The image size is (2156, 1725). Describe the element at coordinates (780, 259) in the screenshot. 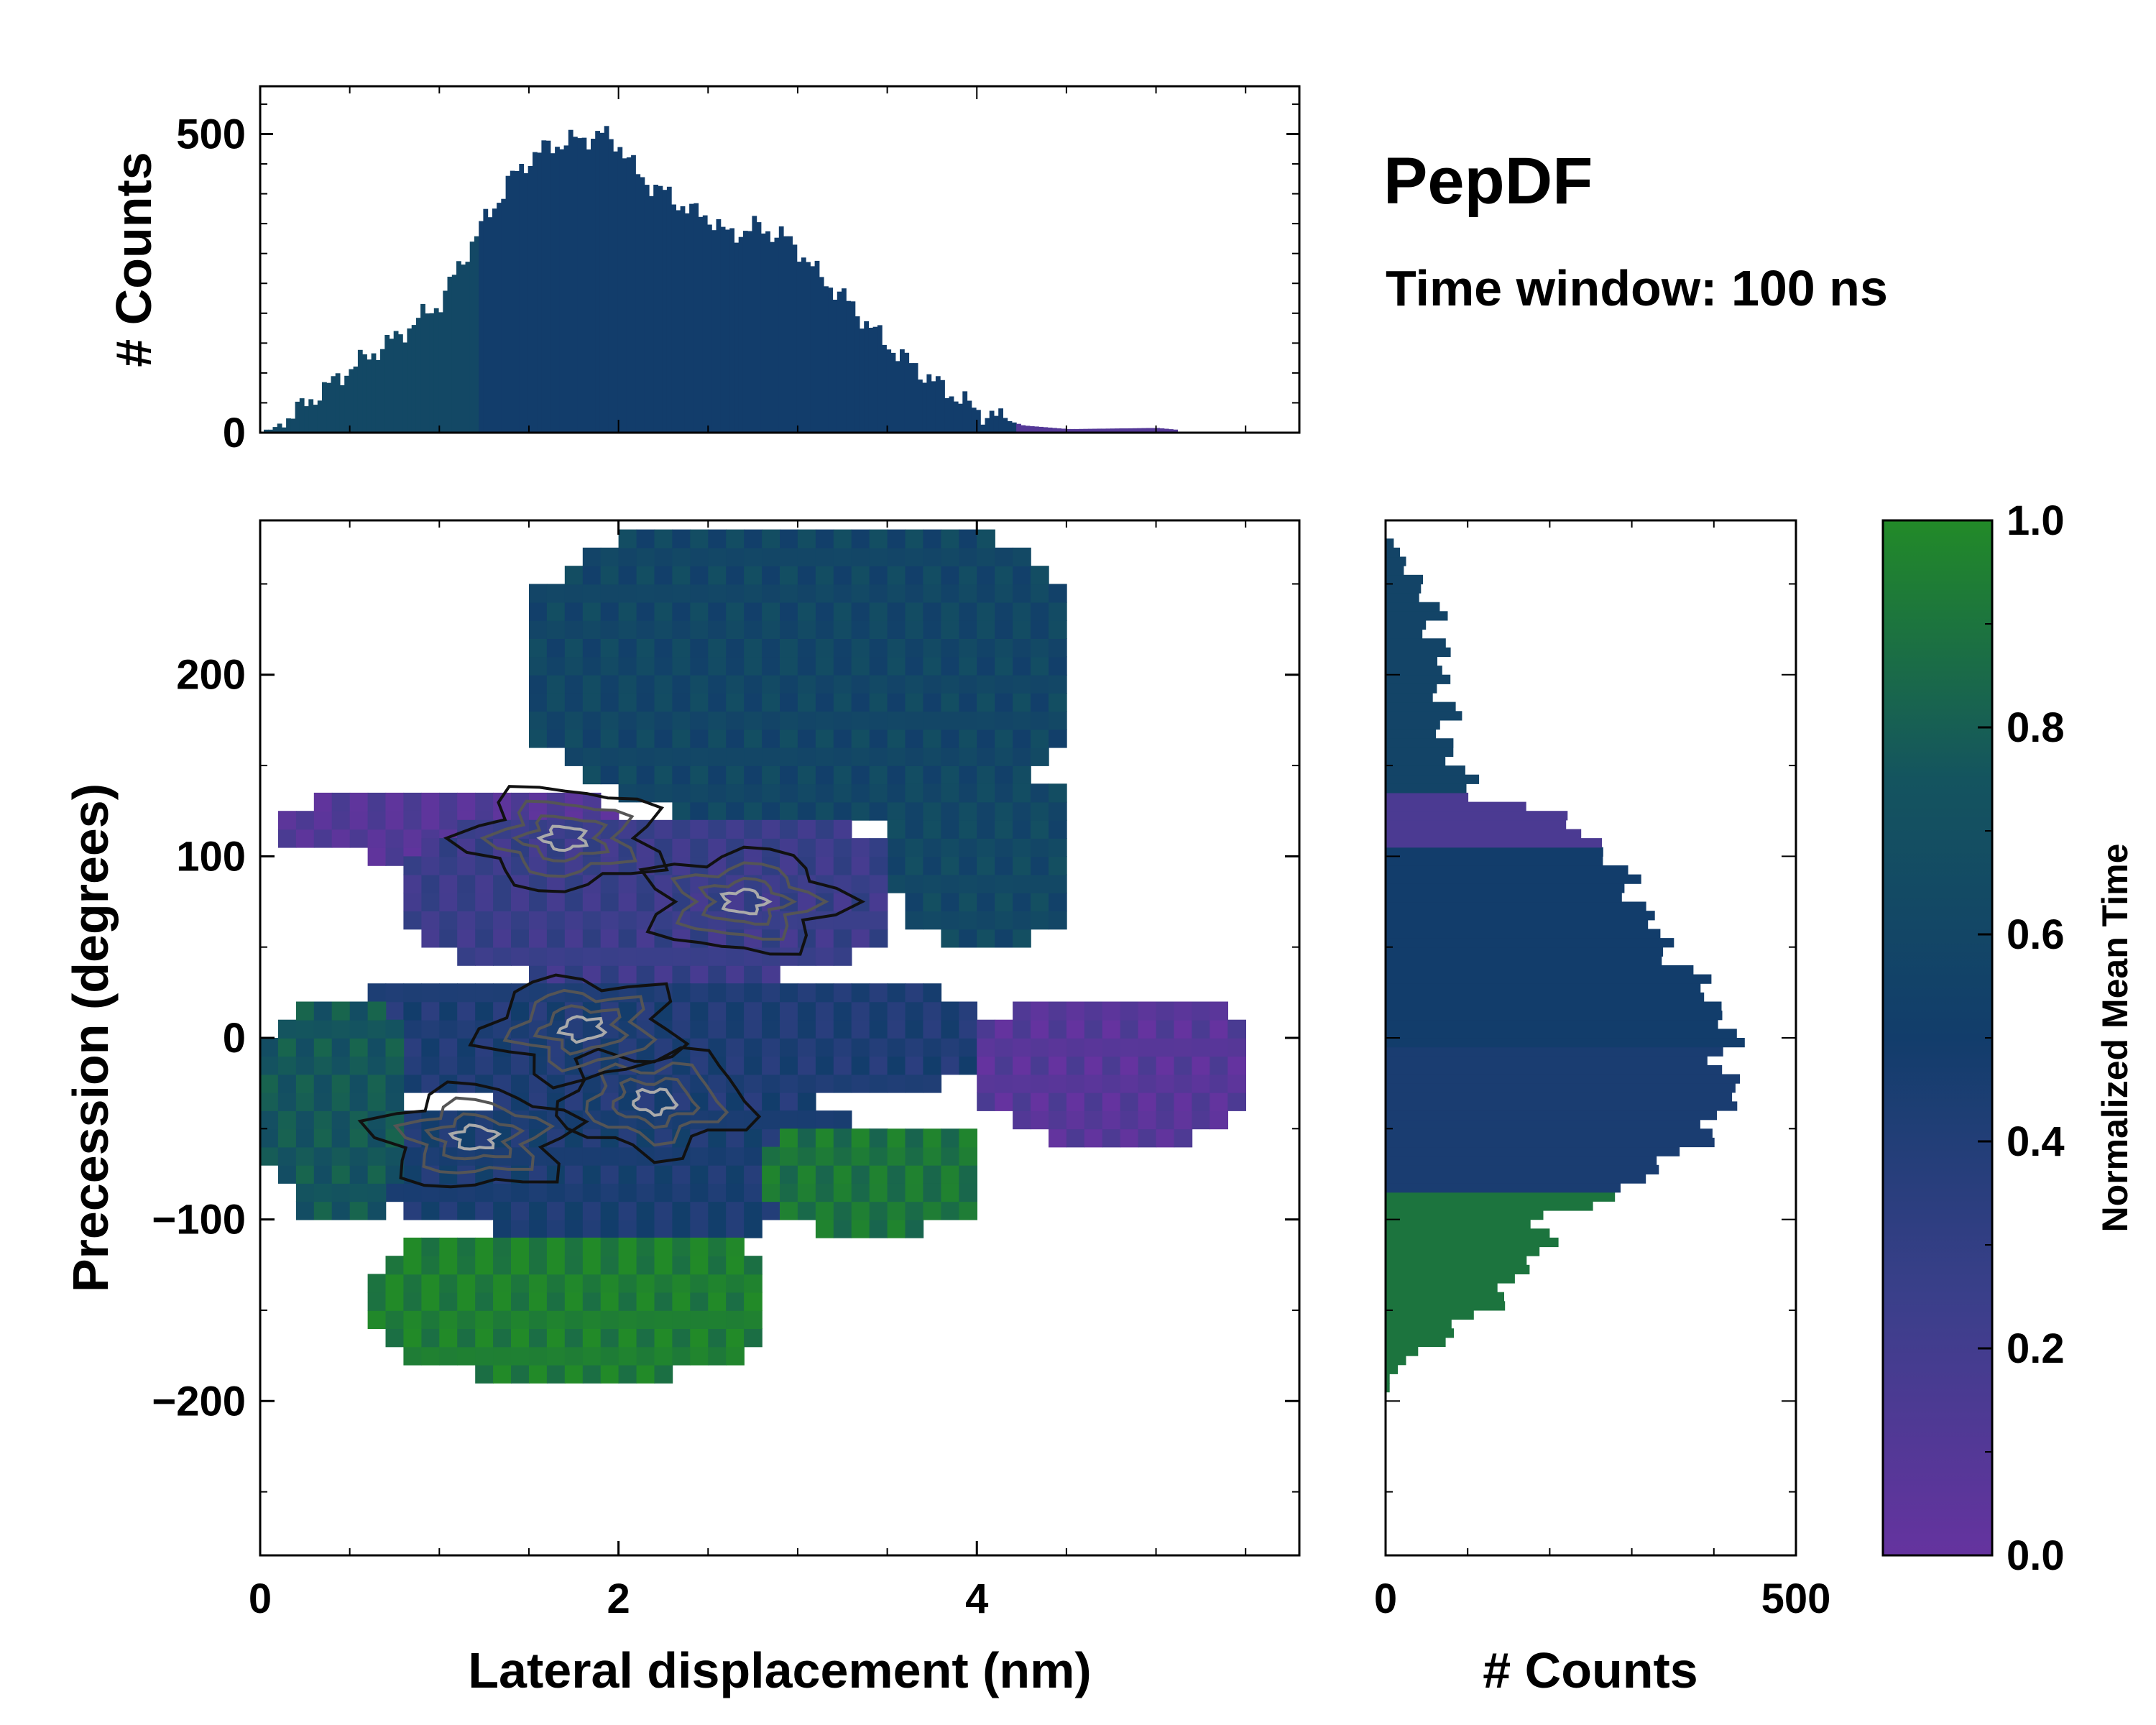

I see `top-histogram-frame` at that location.